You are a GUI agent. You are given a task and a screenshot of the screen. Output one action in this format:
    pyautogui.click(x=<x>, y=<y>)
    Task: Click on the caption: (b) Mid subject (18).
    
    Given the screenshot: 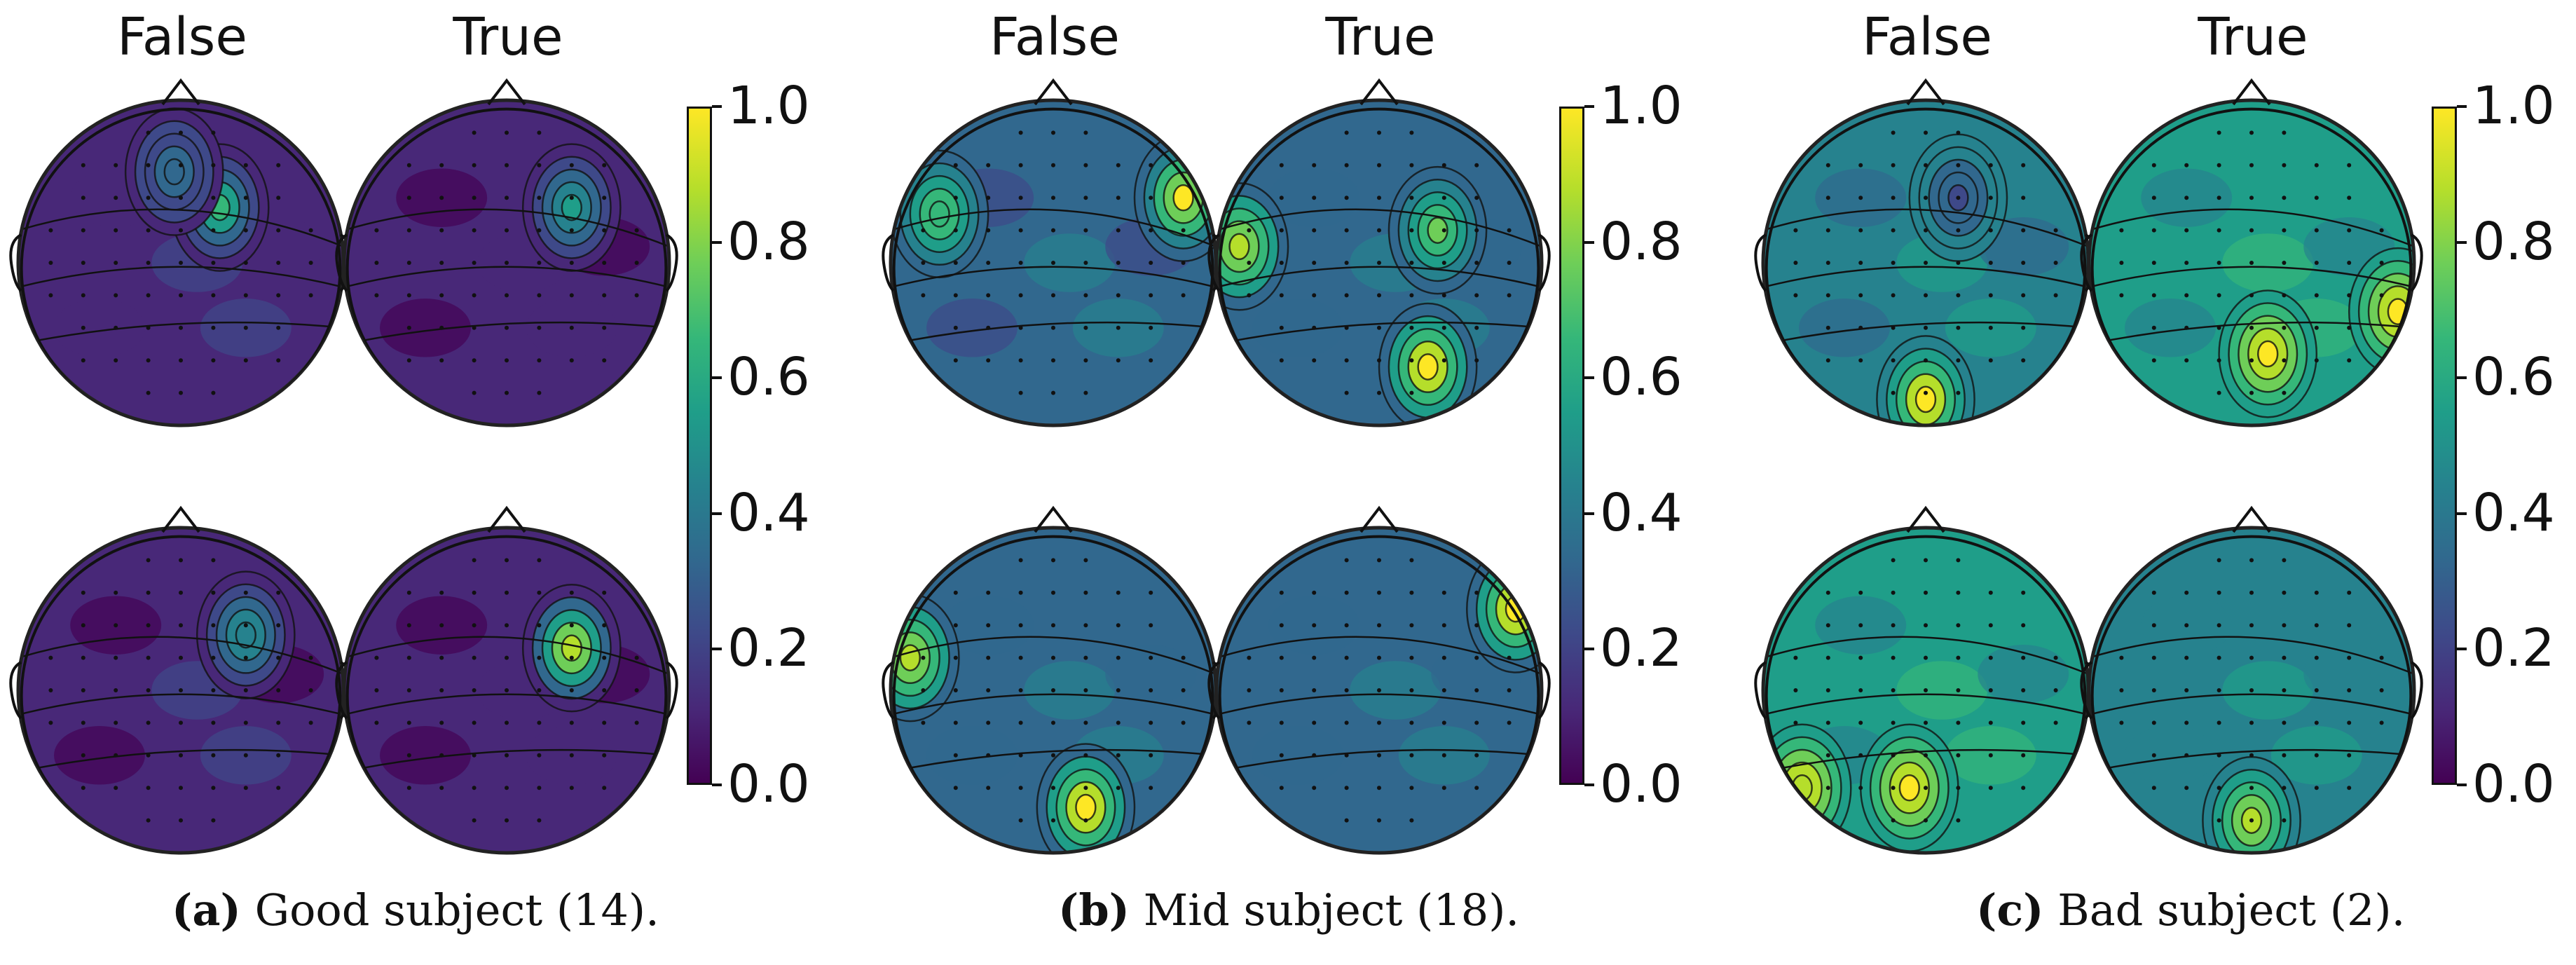 What is the action you would take?
    pyautogui.click(x=1289, y=910)
    